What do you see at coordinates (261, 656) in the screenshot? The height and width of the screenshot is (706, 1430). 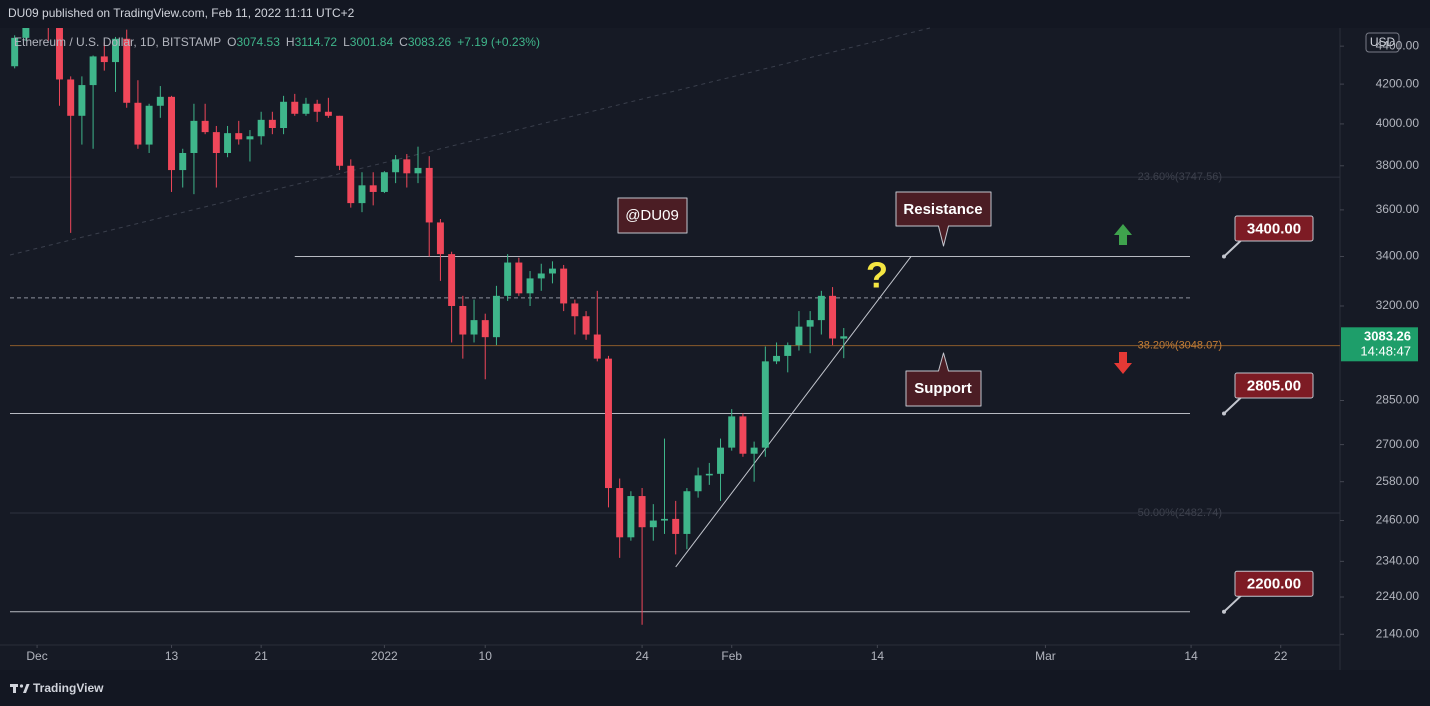 I see `x-tick-label: 21` at bounding box center [261, 656].